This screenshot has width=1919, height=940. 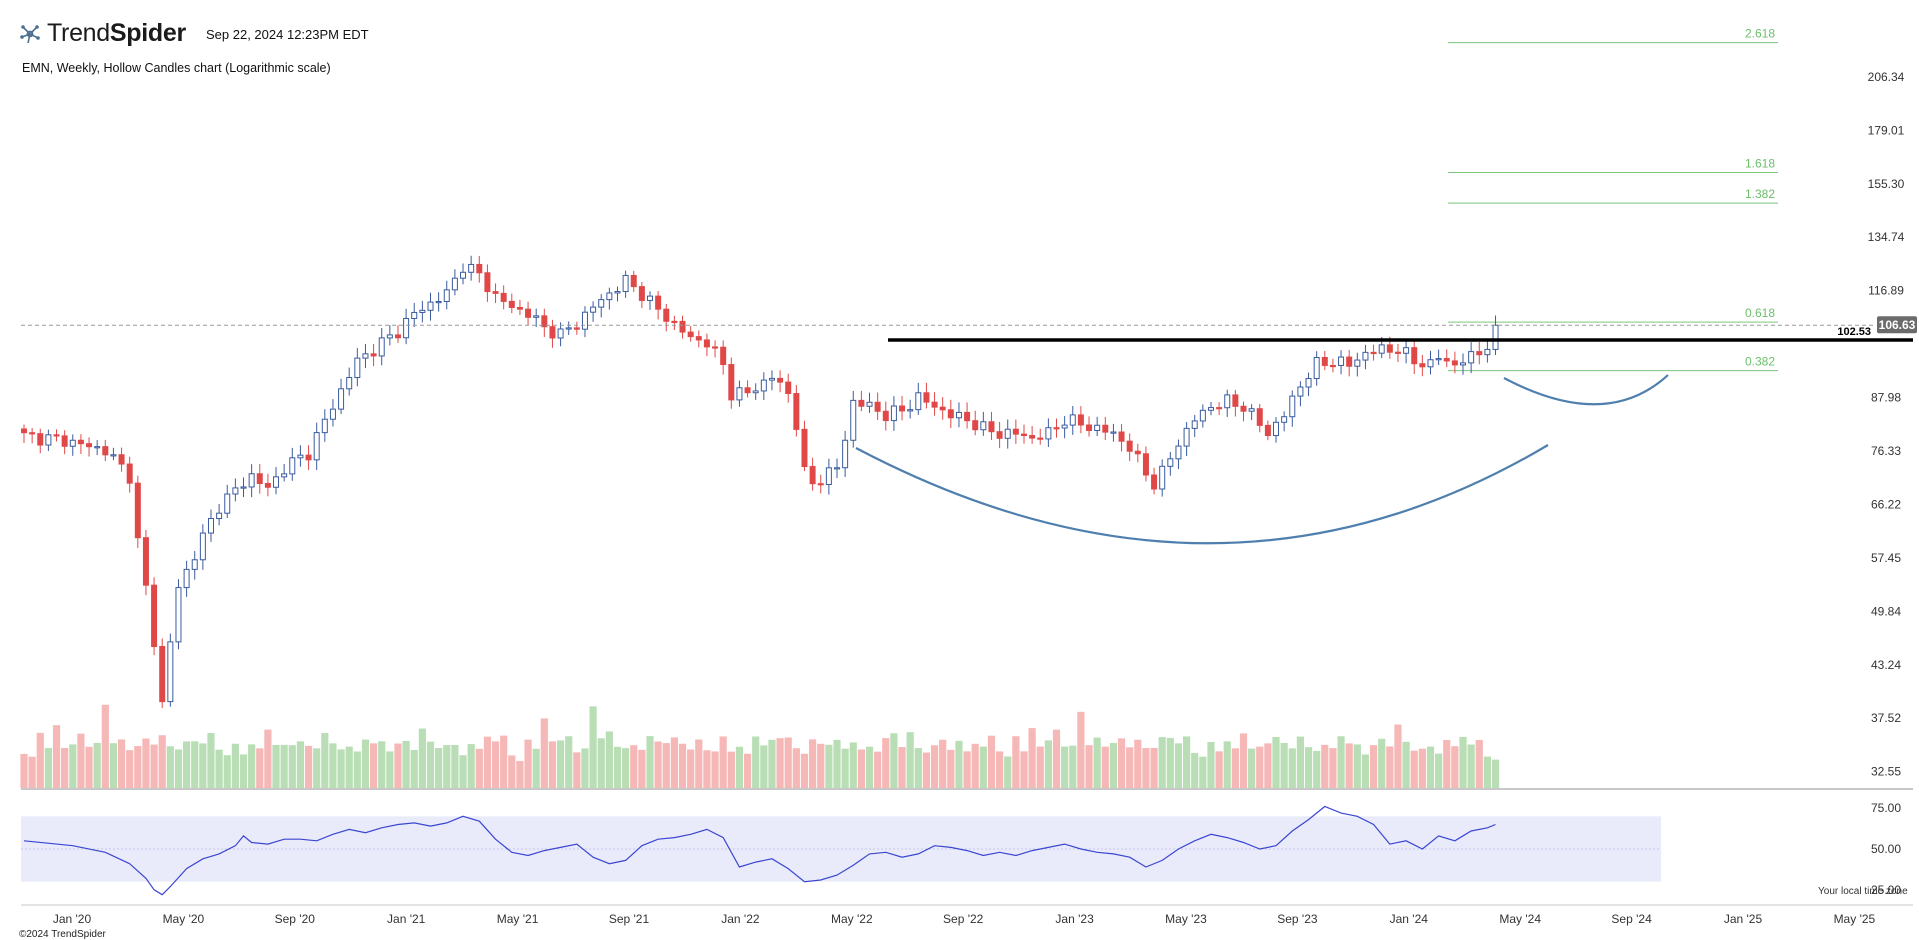 What do you see at coordinates (852, 919) in the screenshot?
I see `x-tick-label: May '22` at bounding box center [852, 919].